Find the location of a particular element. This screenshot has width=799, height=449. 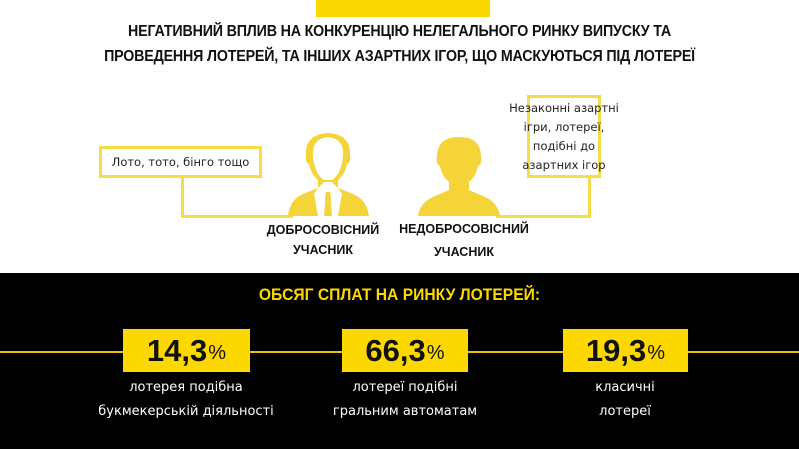

person-label-dishonest: НЕДОБРОСОВІСНИЙ УЧАСНИК is located at coordinates (464, 241).